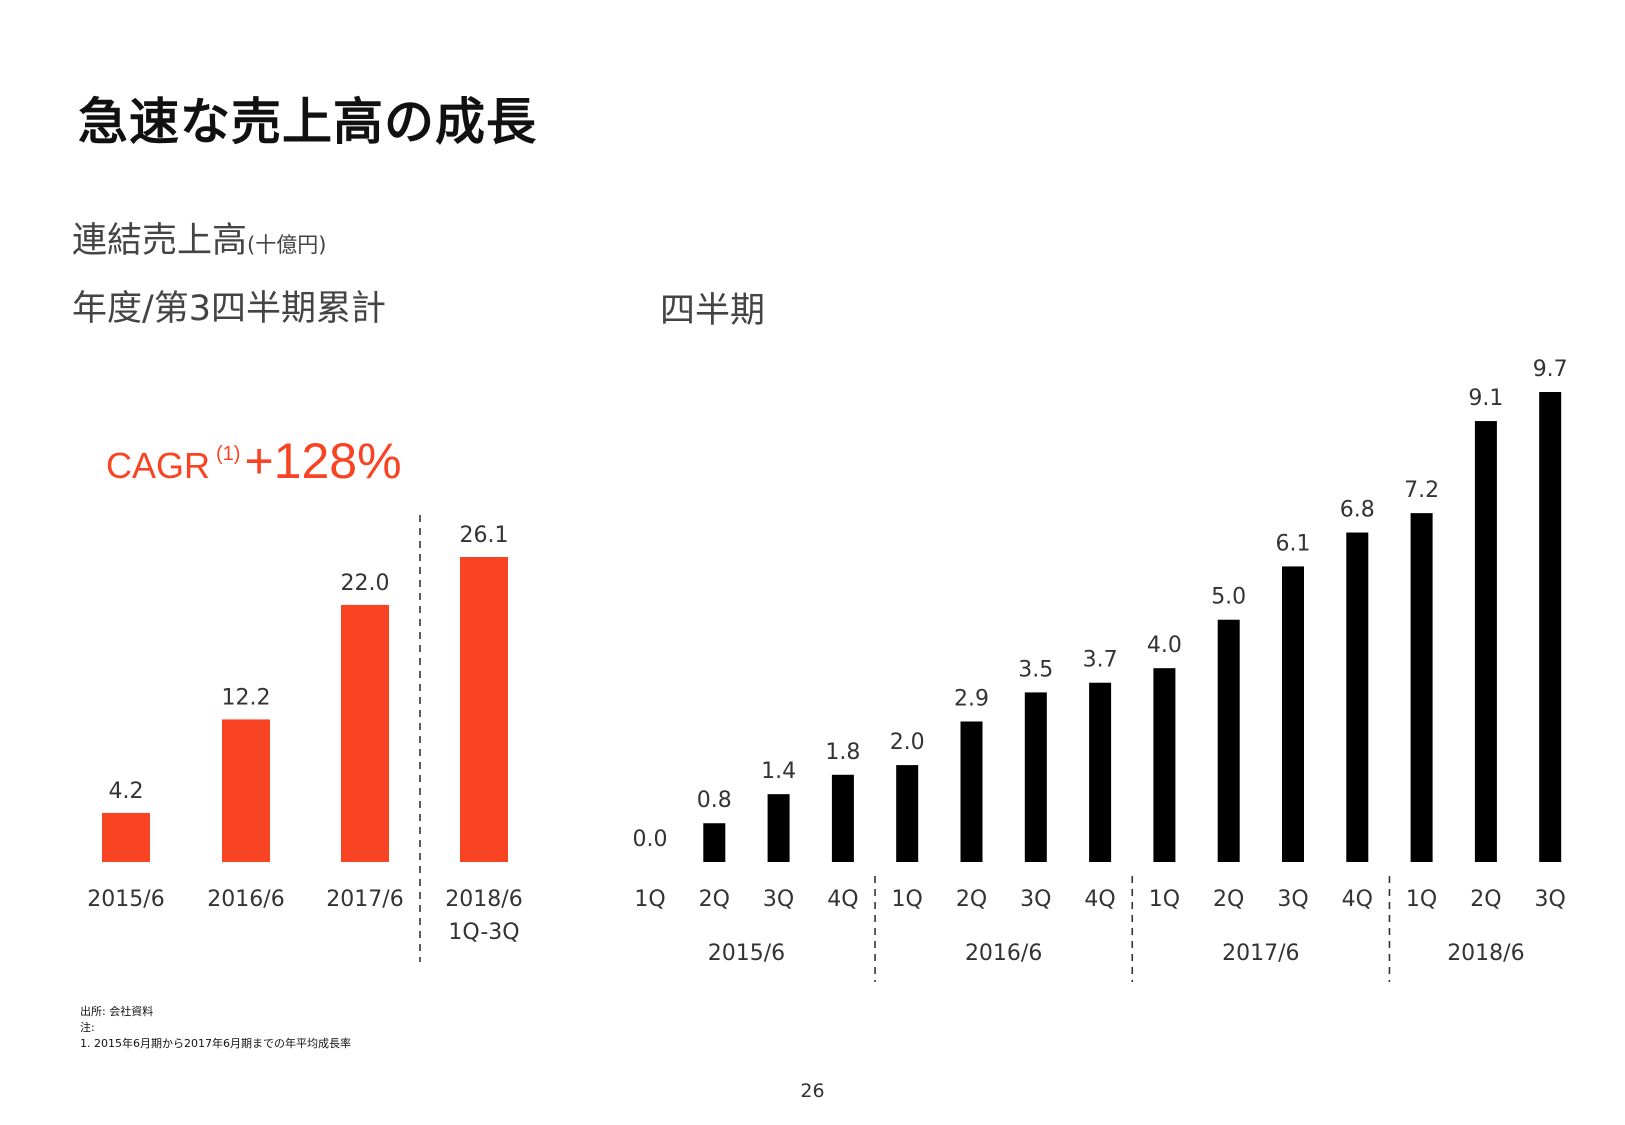 The height and width of the screenshot is (1125, 1625). I want to click on footnote-source: 出所: 会社資料, so click(117, 1011).